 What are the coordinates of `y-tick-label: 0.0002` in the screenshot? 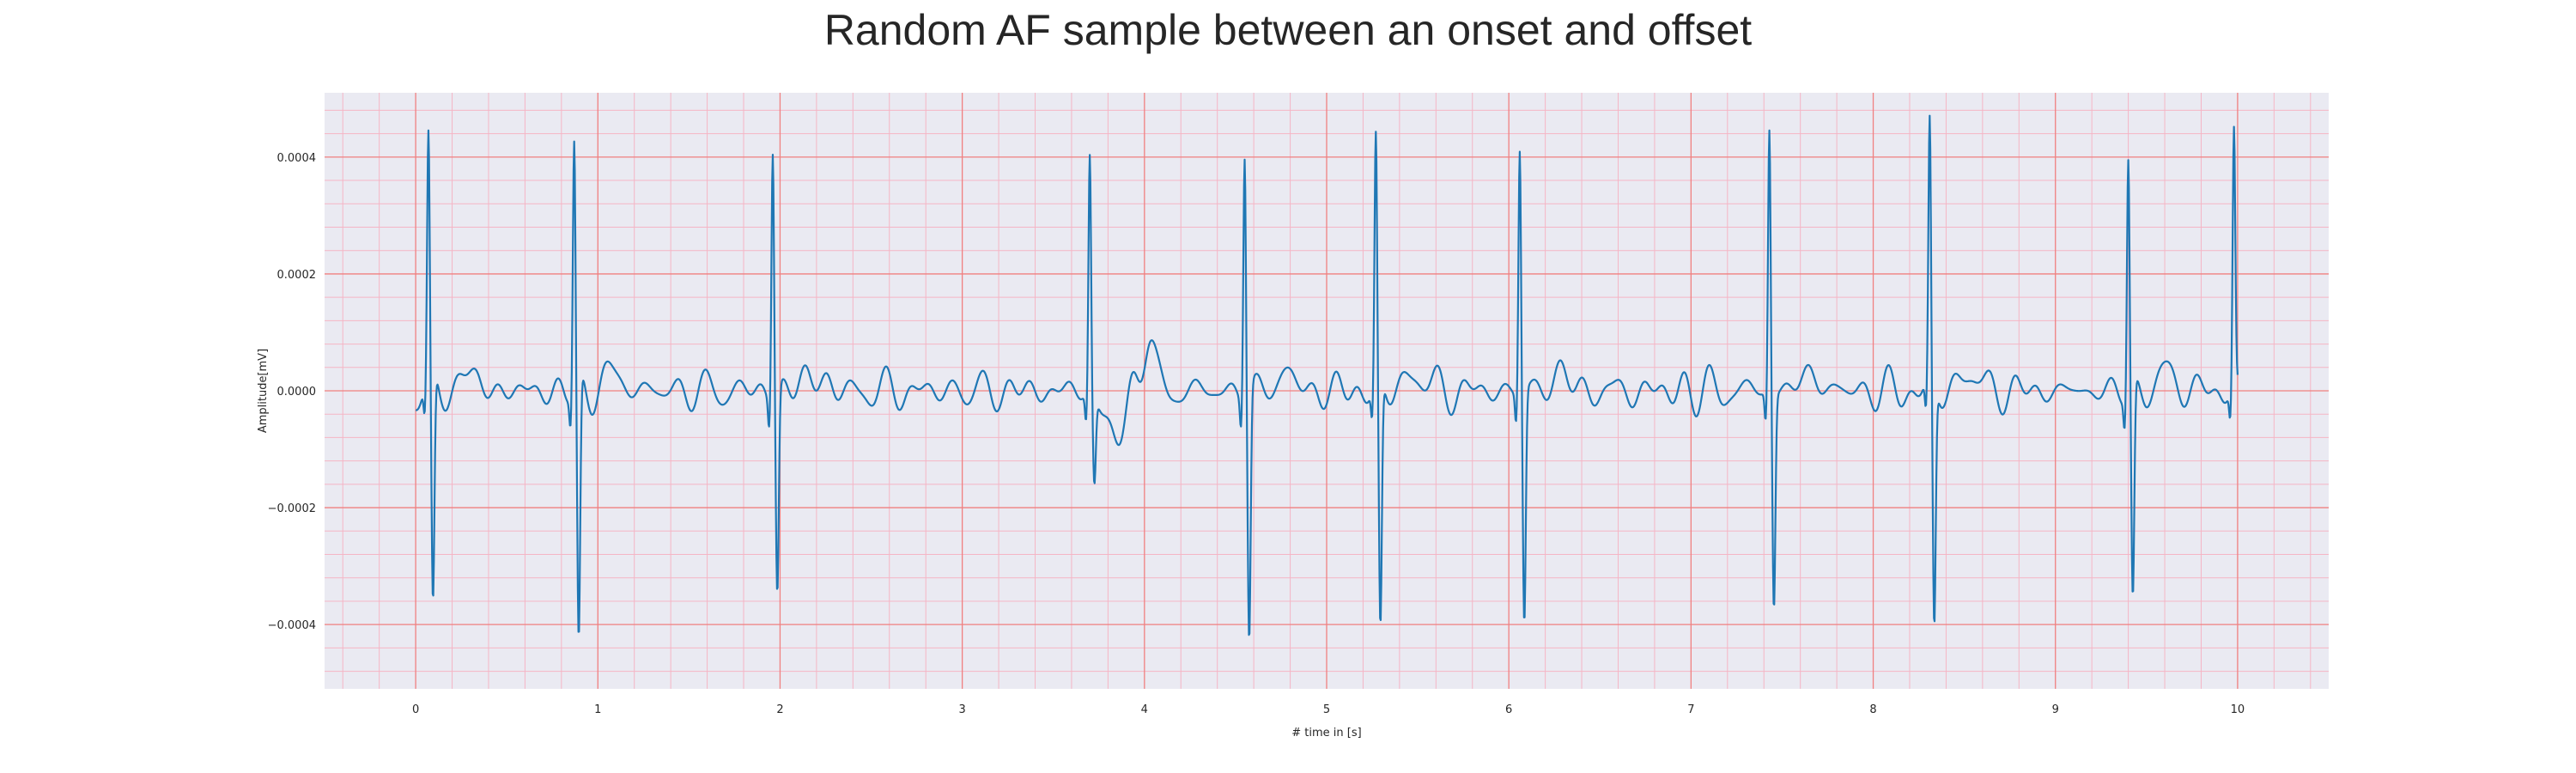 It's located at (297, 275).